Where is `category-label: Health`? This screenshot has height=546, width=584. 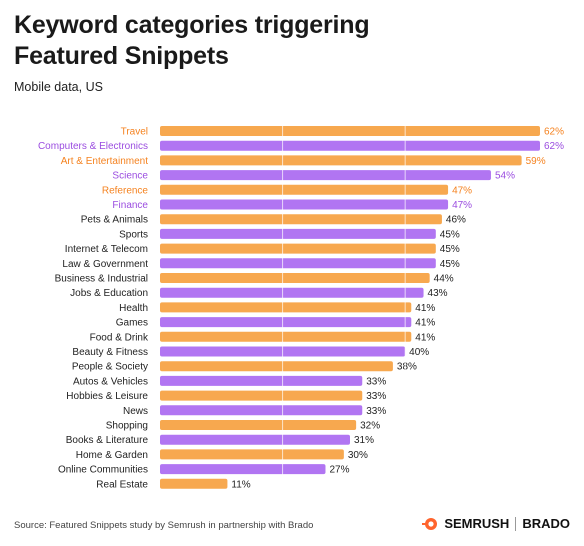
category-label: Health is located at coordinates (133, 308).